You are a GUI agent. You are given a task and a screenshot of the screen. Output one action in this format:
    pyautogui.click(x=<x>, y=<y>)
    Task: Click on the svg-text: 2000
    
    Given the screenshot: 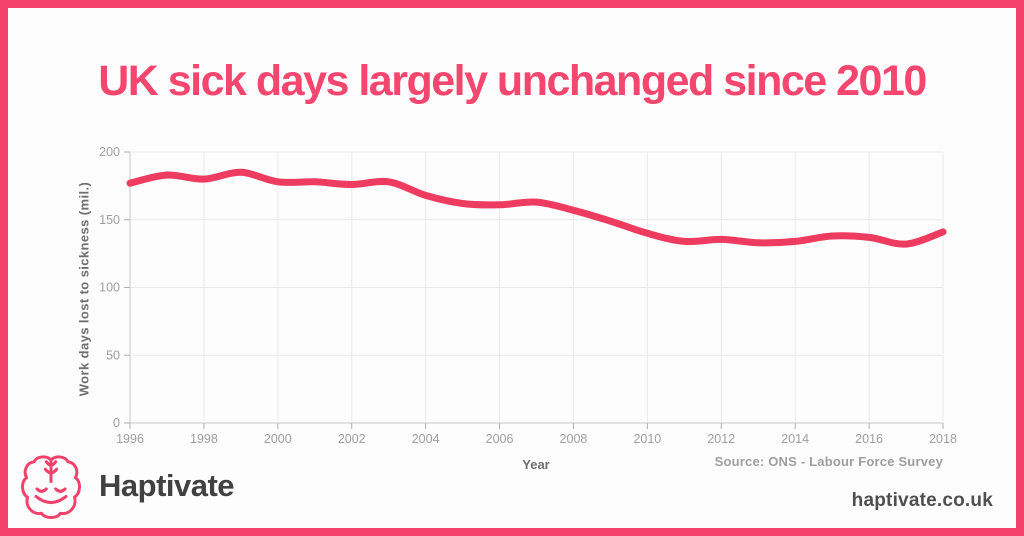 What is the action you would take?
    pyautogui.click(x=278, y=439)
    